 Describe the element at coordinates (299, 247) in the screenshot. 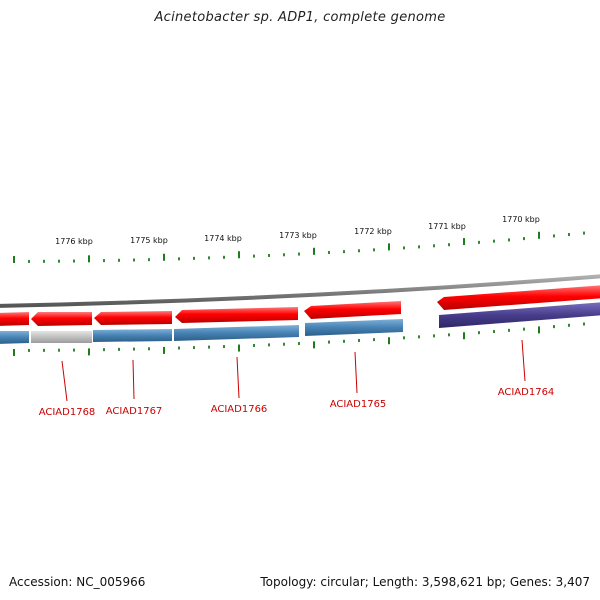

I see `upper-ruler-ticks` at that location.